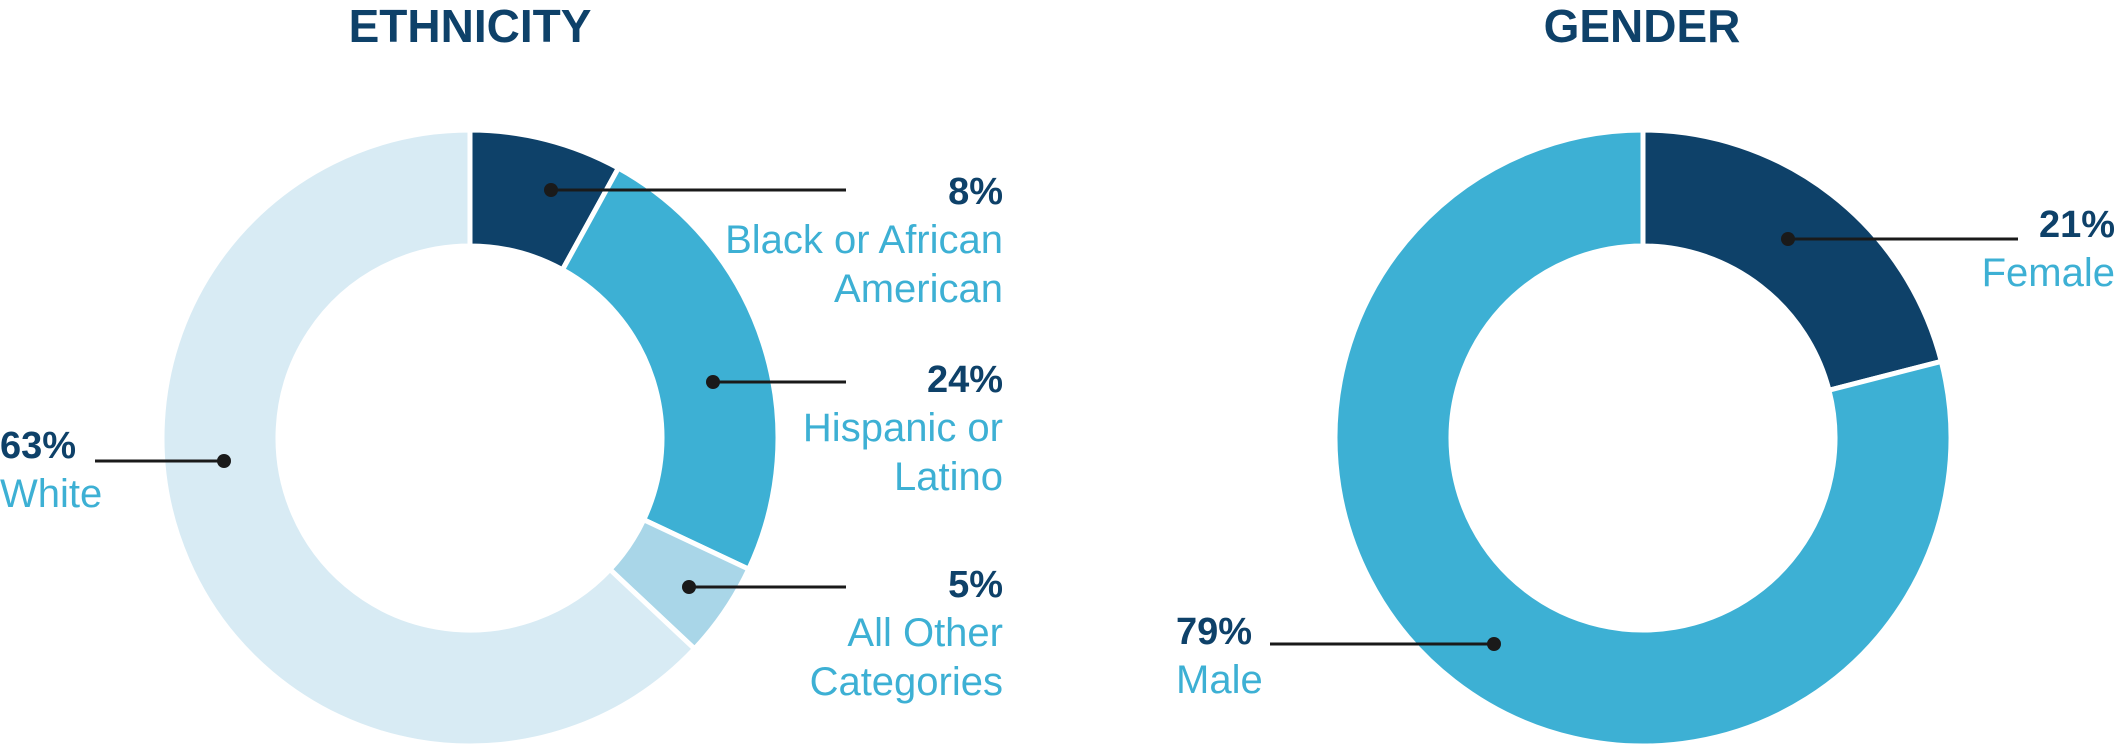 The image size is (2117, 752). I want to click on slice-percent-label: 63%, so click(38, 446).